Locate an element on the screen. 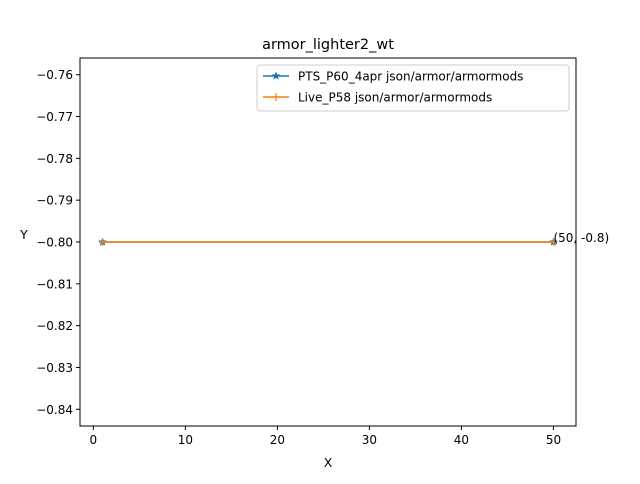 Image resolution: width=640 pixels, height=484 pixels. y-tick-label: −0.77 is located at coordinates (54, 117).